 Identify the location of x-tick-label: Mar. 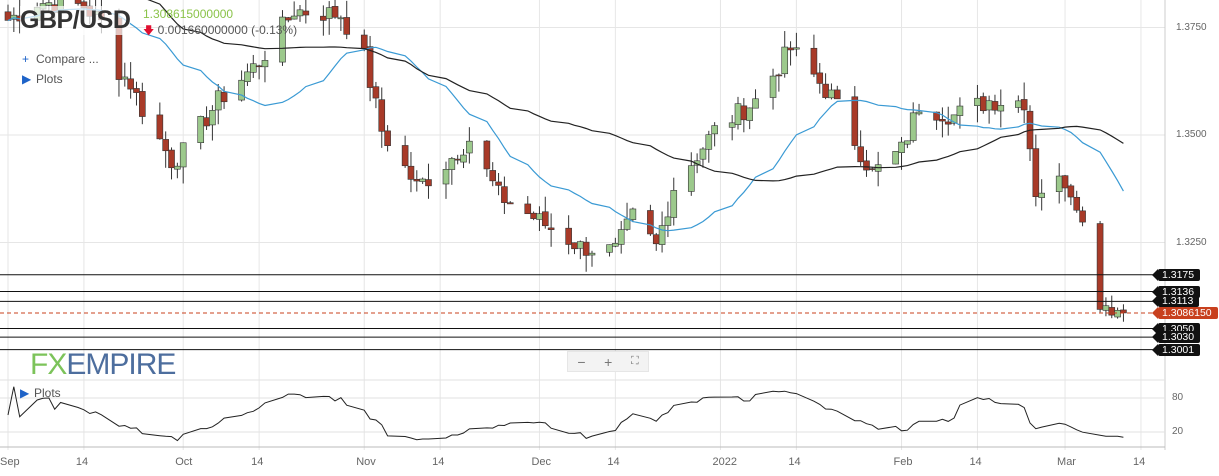
(1066, 462).